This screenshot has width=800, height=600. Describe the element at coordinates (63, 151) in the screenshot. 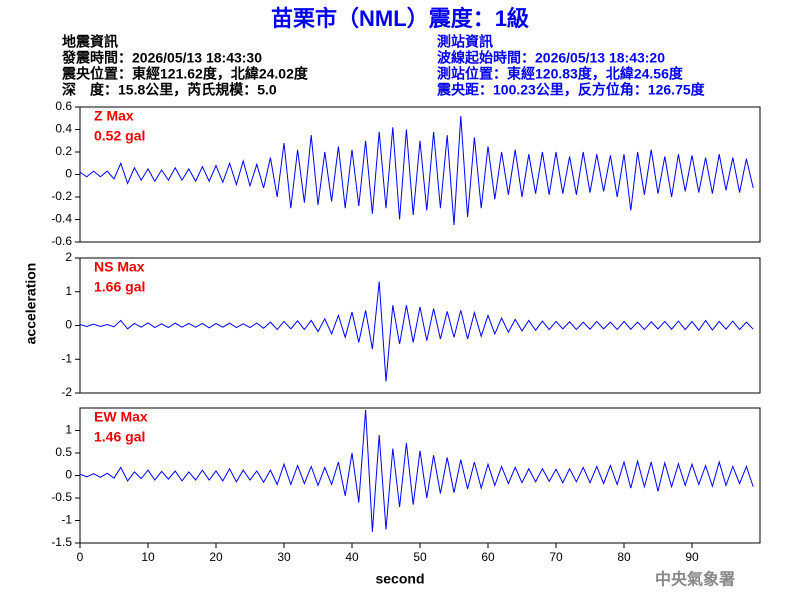

I see `y-tick-label: 0.2` at that location.